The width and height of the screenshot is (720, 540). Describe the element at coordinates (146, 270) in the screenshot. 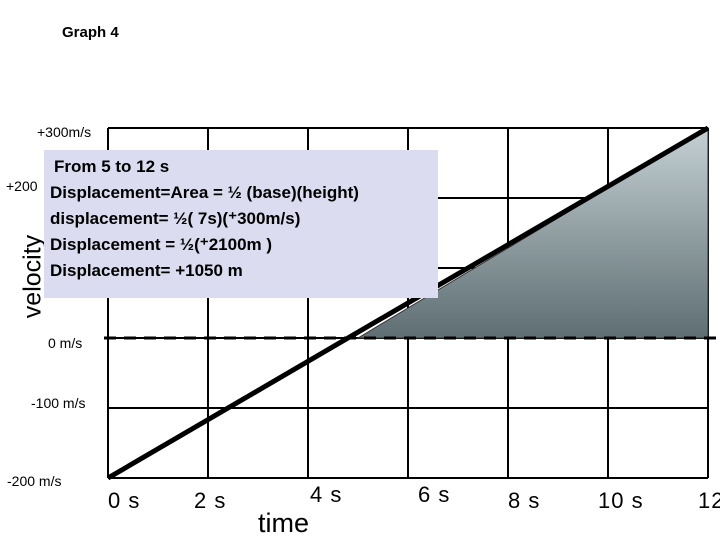

I see `annotation-line-5: Displacement= +1050 m` at that location.